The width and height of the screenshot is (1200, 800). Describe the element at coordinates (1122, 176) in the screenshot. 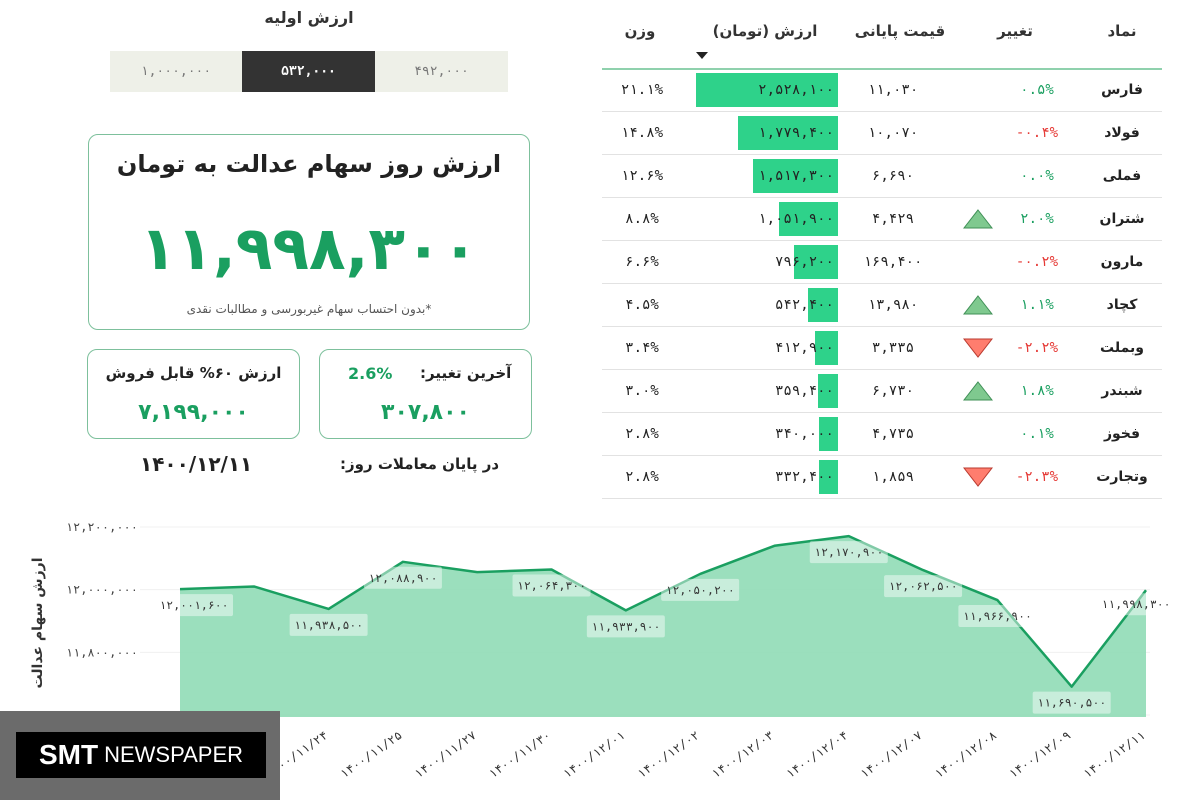

I see `symbol-cell: فملی` at that location.